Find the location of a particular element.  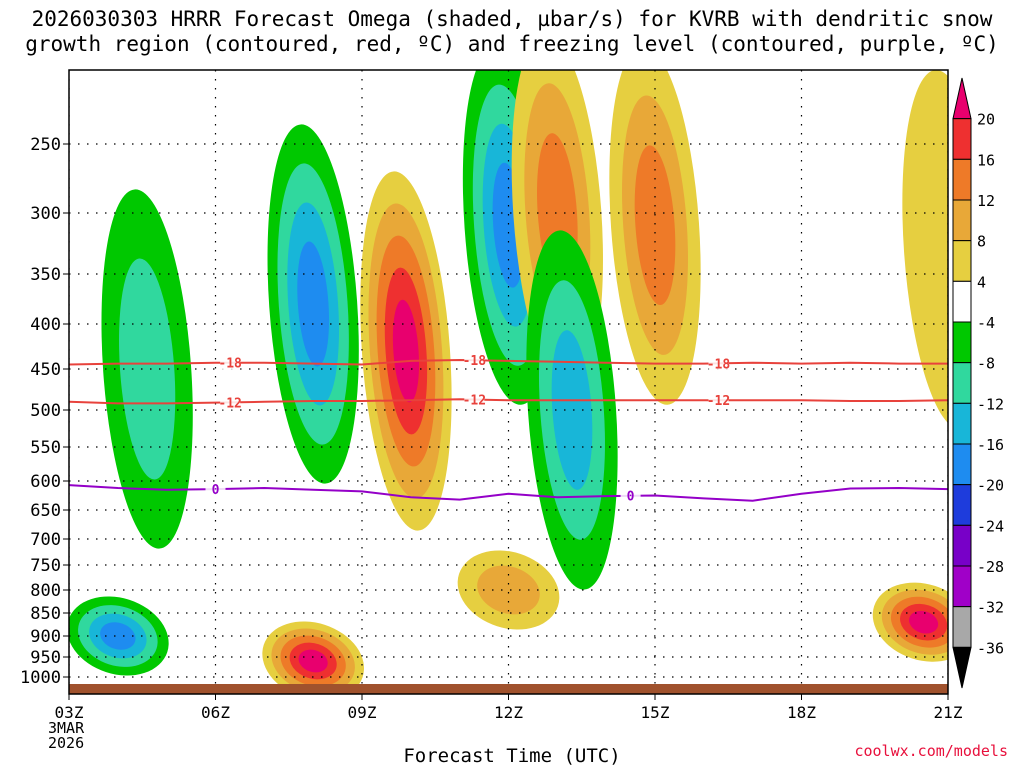

colorbar-label: 8 is located at coordinates (981, 242).